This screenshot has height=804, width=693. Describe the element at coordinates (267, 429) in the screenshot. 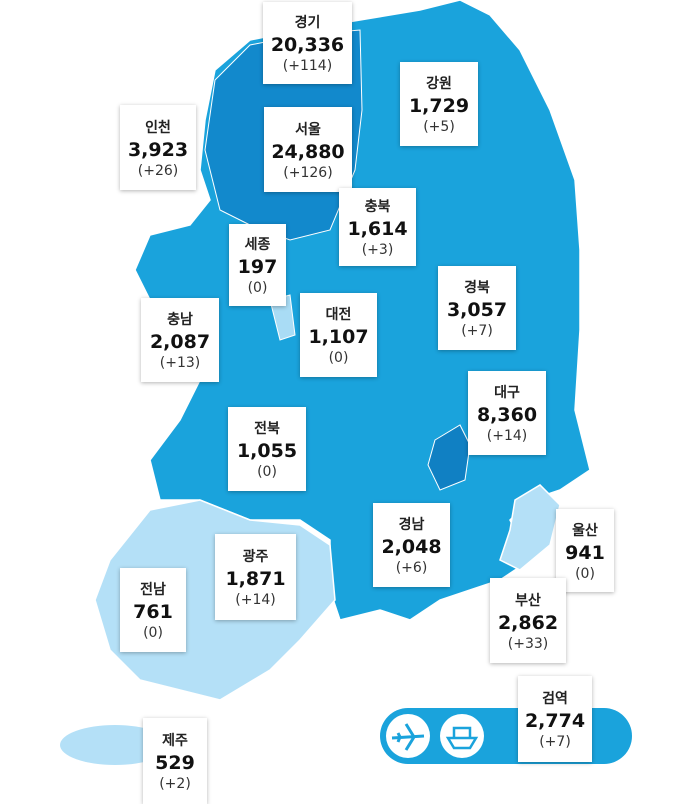

I see `region-name: 전북` at that location.